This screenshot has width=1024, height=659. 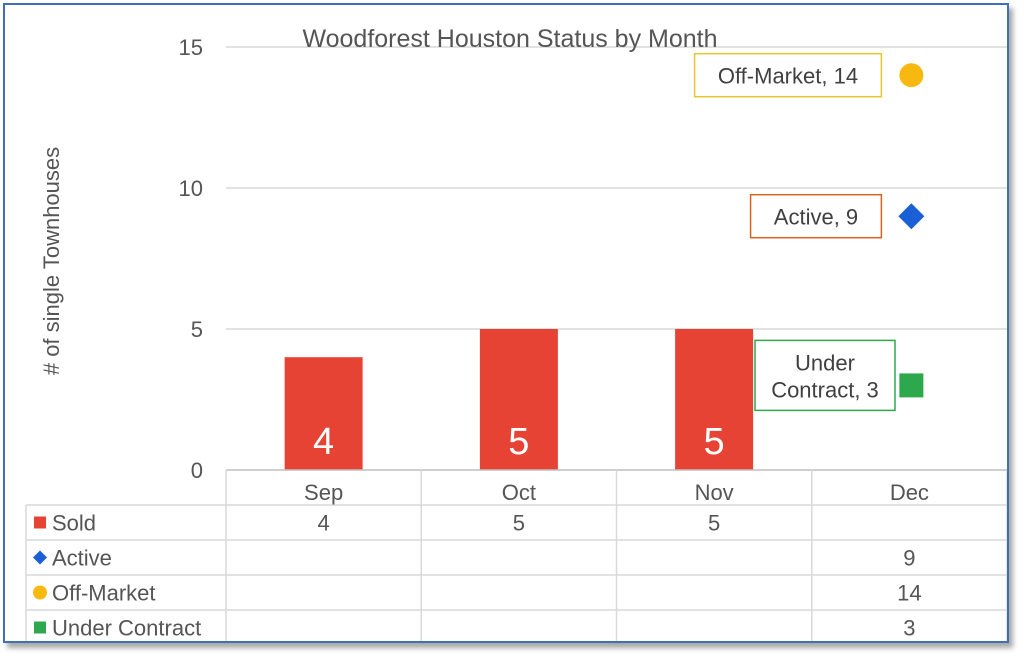 I want to click on table-cell: 14, so click(x=909, y=593).